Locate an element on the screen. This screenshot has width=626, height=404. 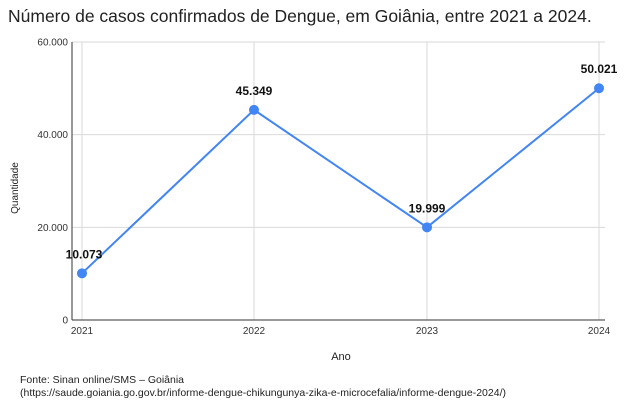
data-label: 50.021 is located at coordinates (599, 69).